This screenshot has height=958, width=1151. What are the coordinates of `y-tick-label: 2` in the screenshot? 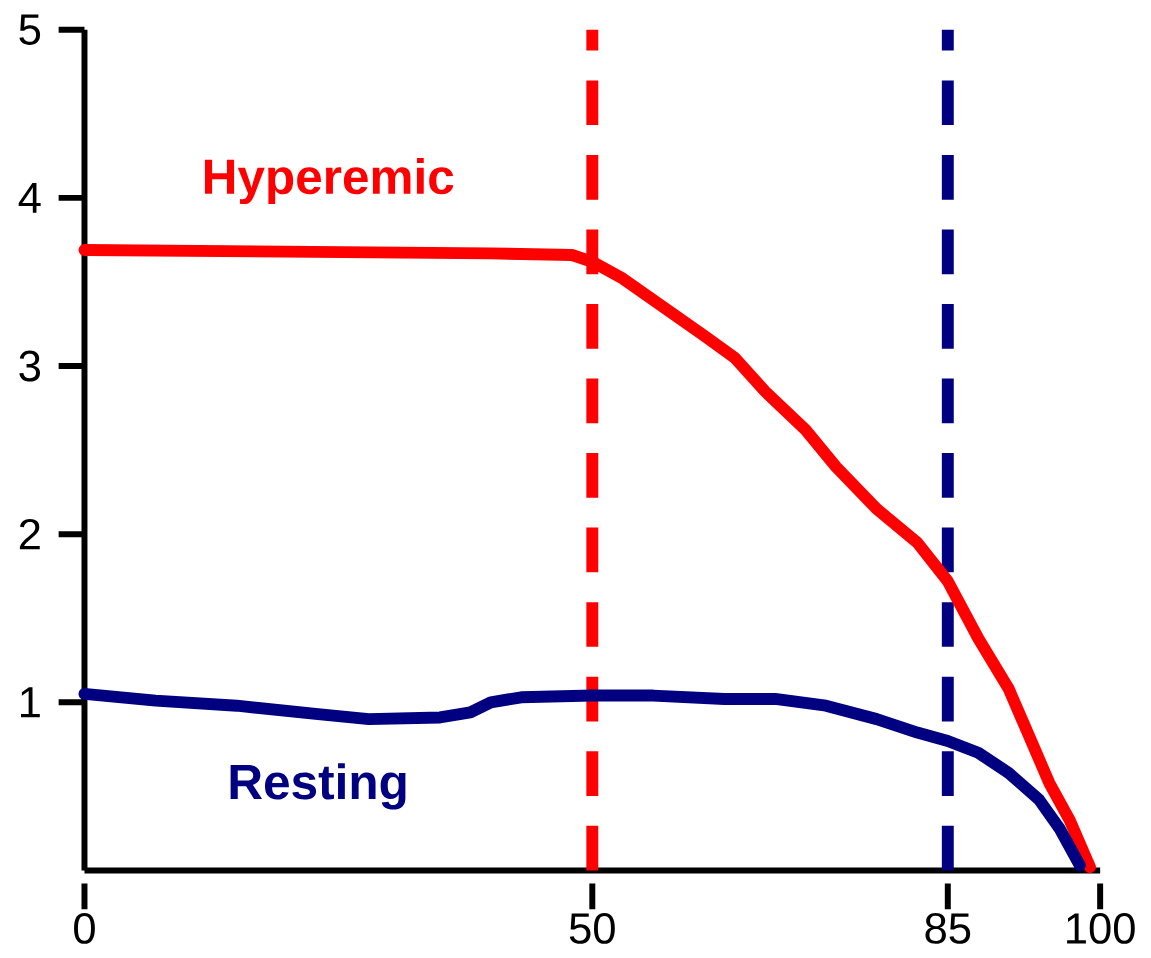 It's located at (29, 534).